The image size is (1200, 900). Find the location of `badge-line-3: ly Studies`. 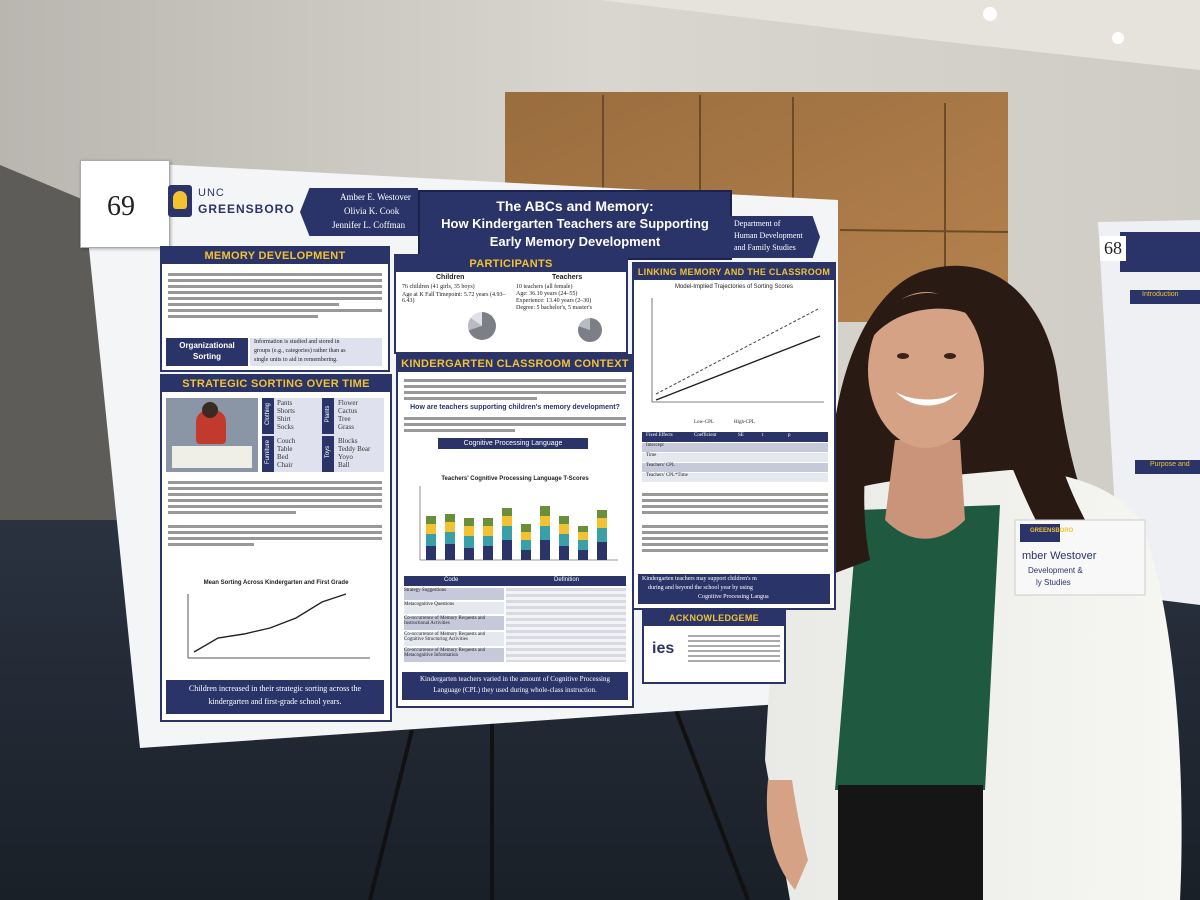

badge-line-3: ly Studies is located at coordinates (1053, 582).